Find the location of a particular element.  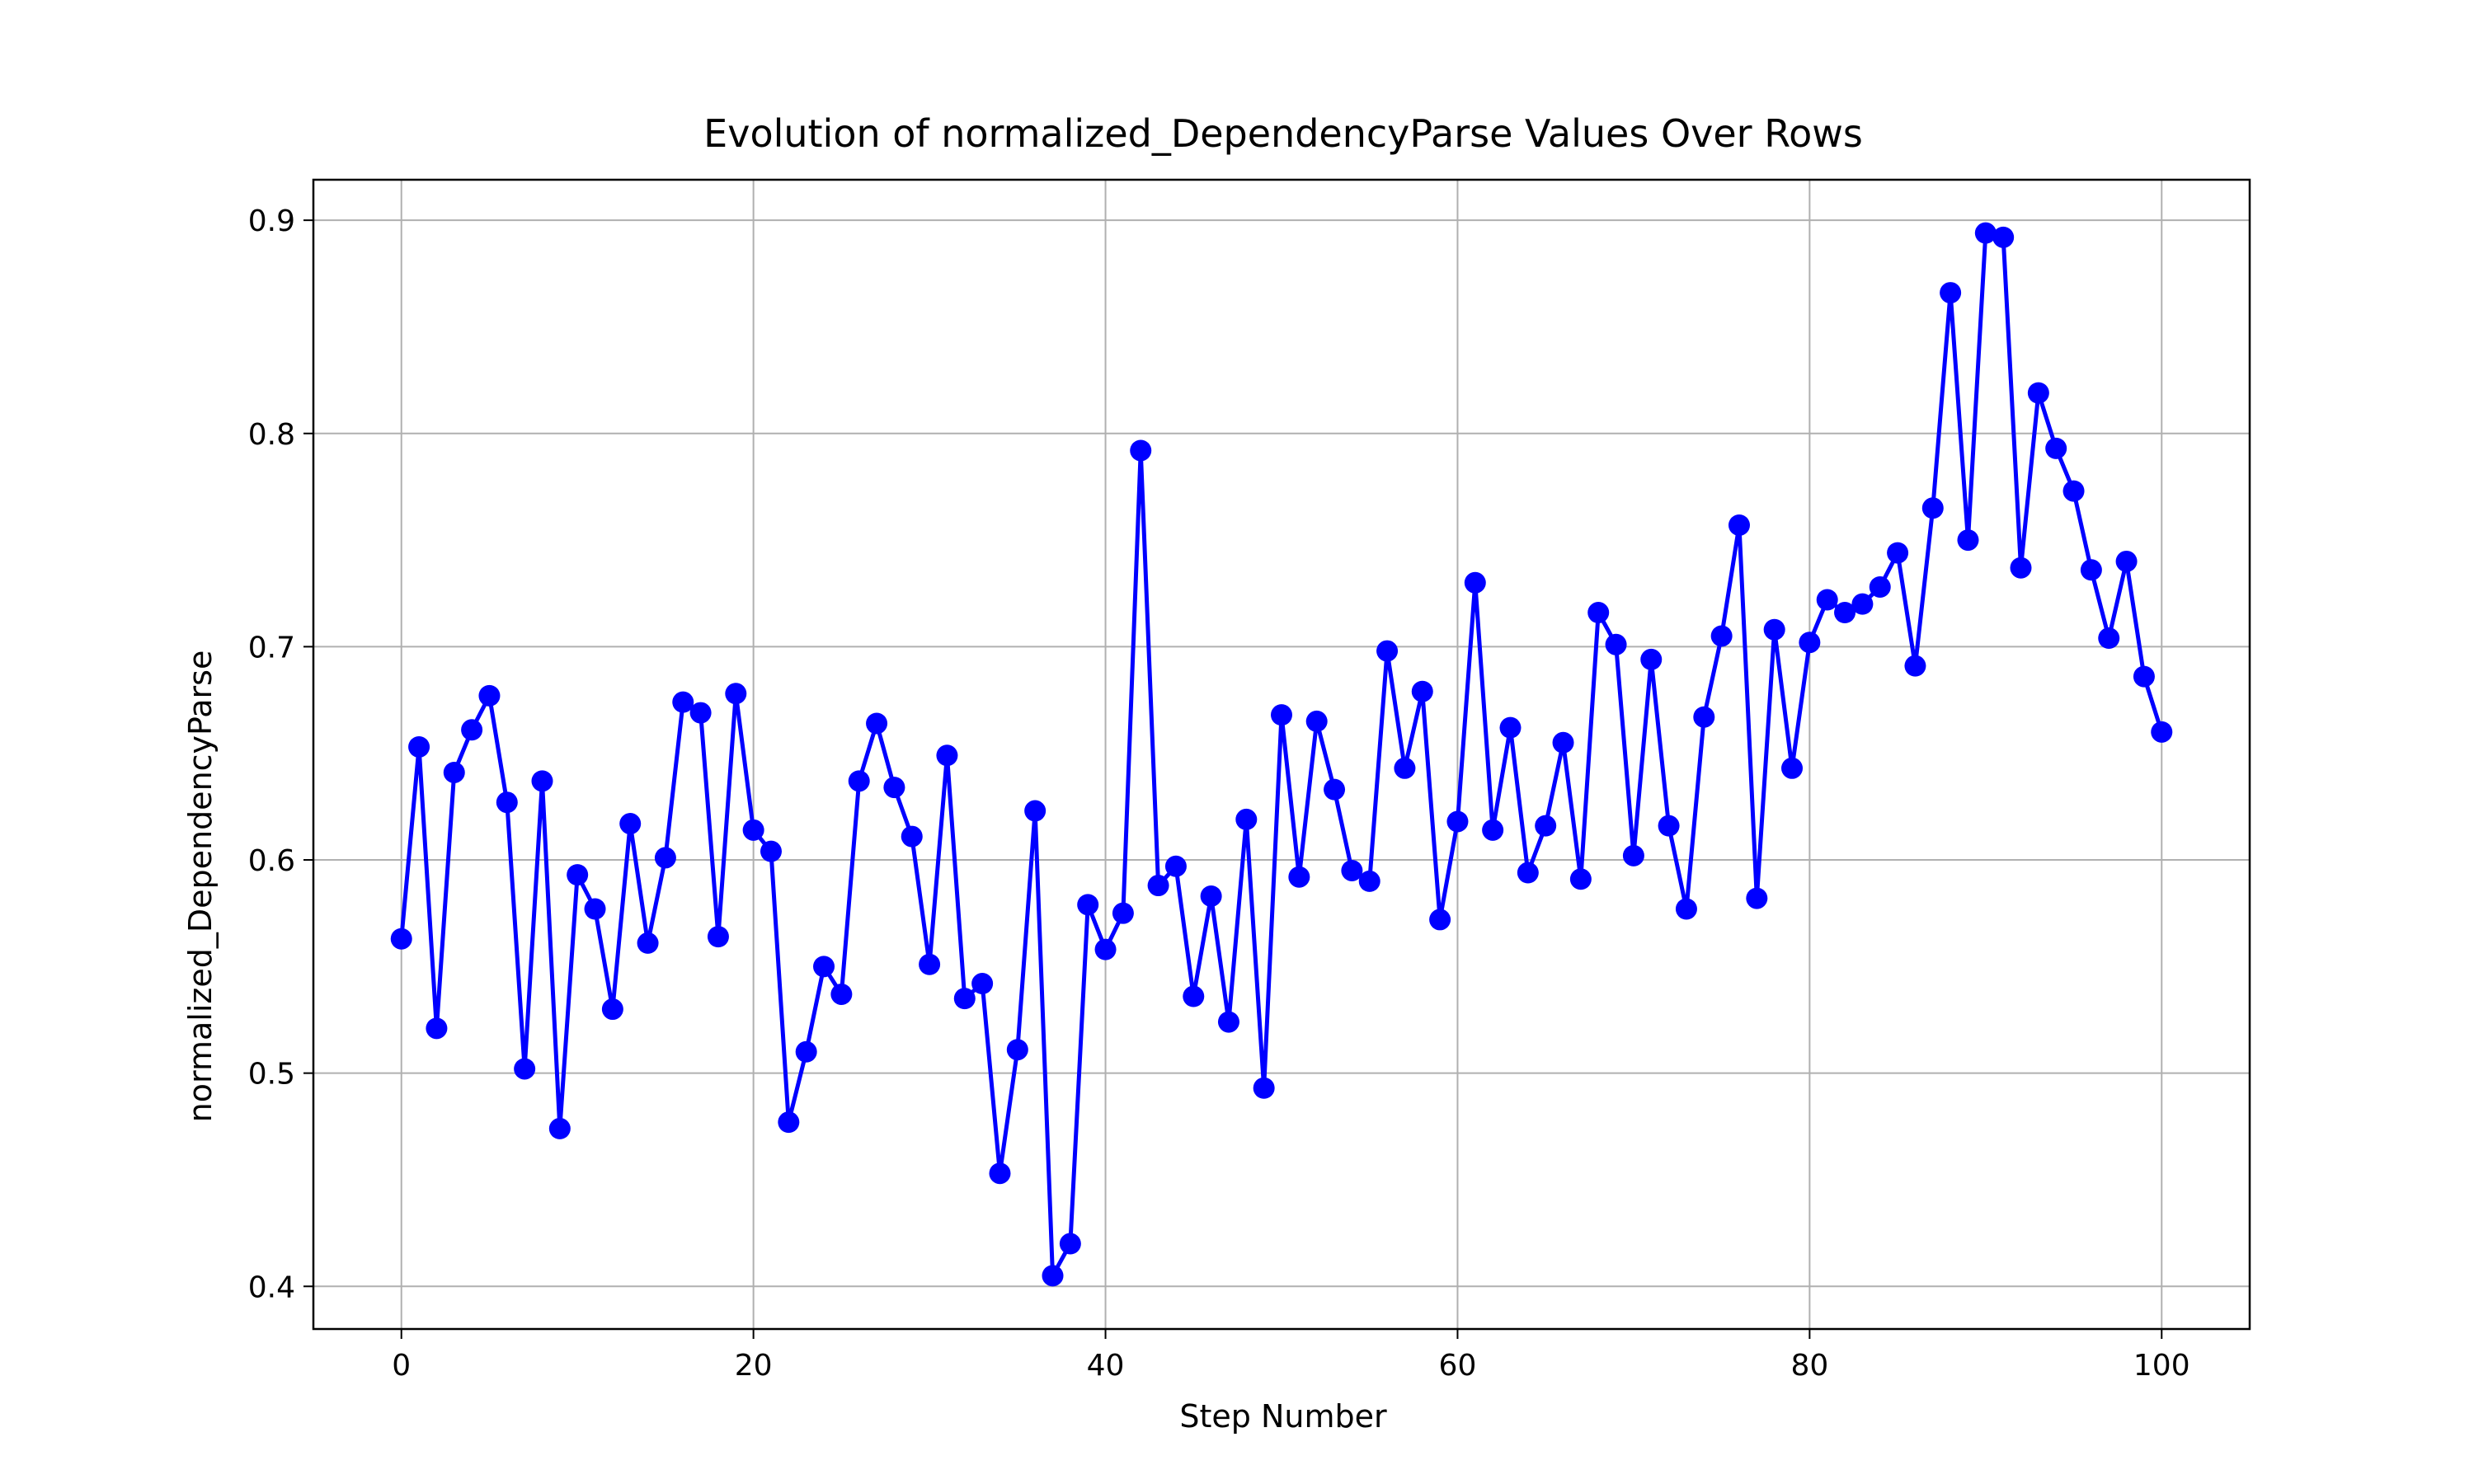

x-tick-label: 100 is located at coordinates (2161, 1366).